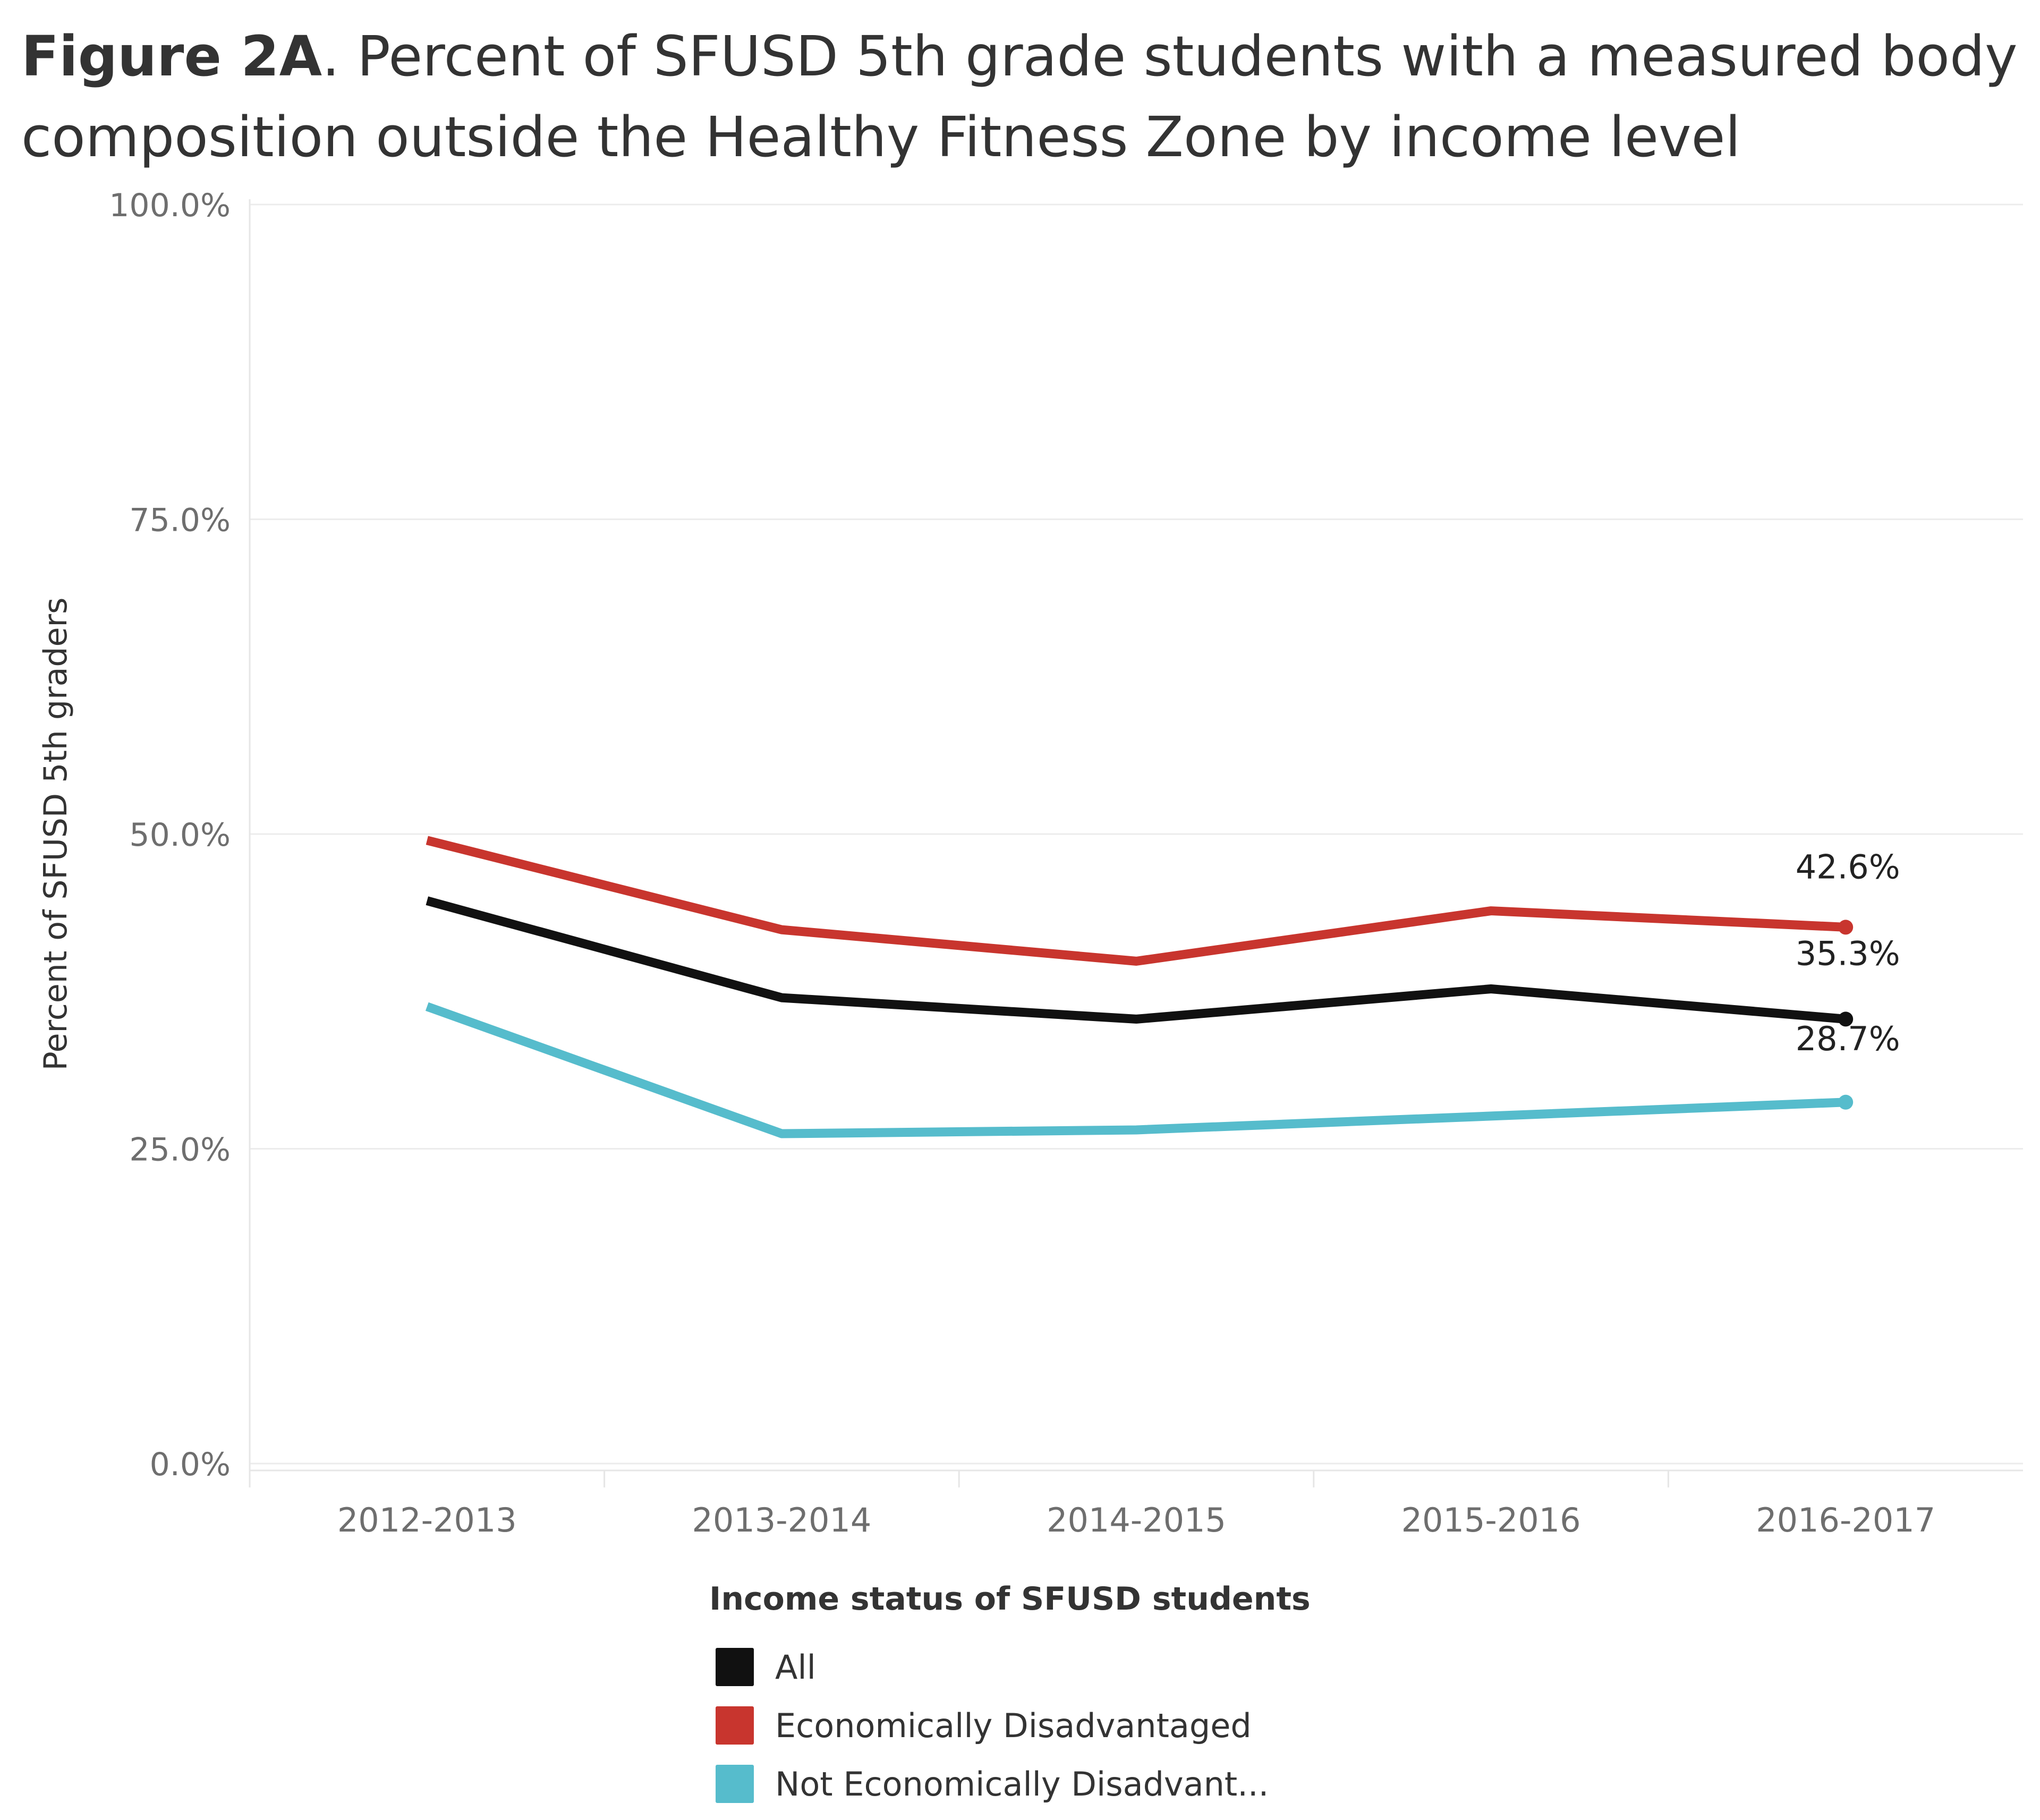 This screenshot has width=2040, height=1820. What do you see at coordinates (1010, 1599) in the screenshot?
I see `legend-title: Income status of SFUSD students` at bounding box center [1010, 1599].